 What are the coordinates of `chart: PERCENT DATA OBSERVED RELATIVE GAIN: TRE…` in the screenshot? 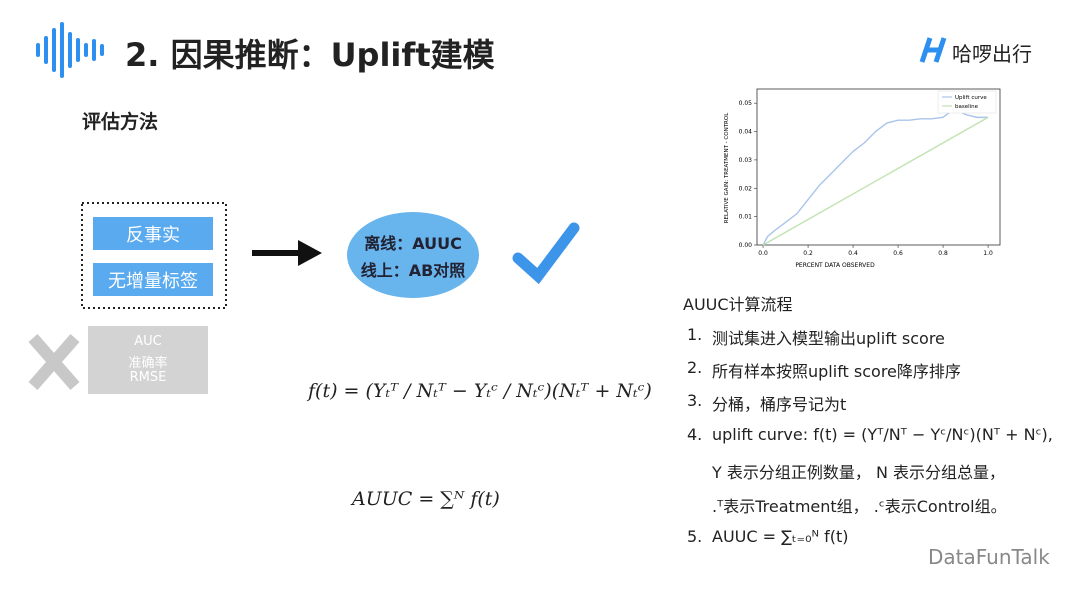 It's located at (862, 178).